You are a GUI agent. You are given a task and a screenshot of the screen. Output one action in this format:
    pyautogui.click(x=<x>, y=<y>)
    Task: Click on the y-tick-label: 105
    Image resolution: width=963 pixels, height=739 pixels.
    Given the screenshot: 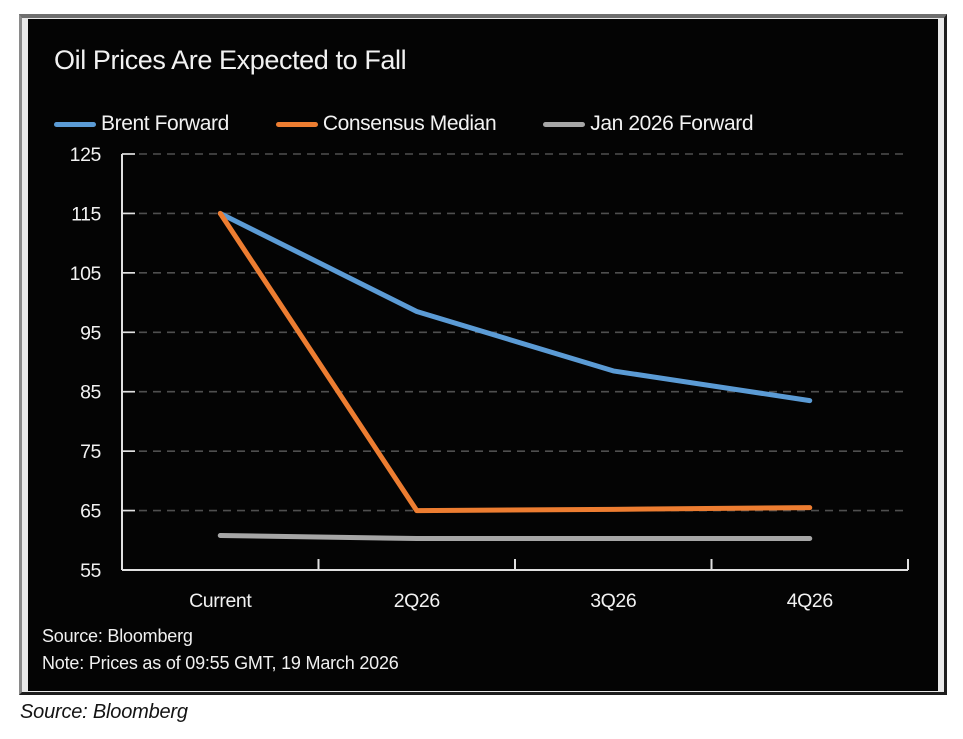 What is the action you would take?
    pyautogui.click(x=86, y=274)
    